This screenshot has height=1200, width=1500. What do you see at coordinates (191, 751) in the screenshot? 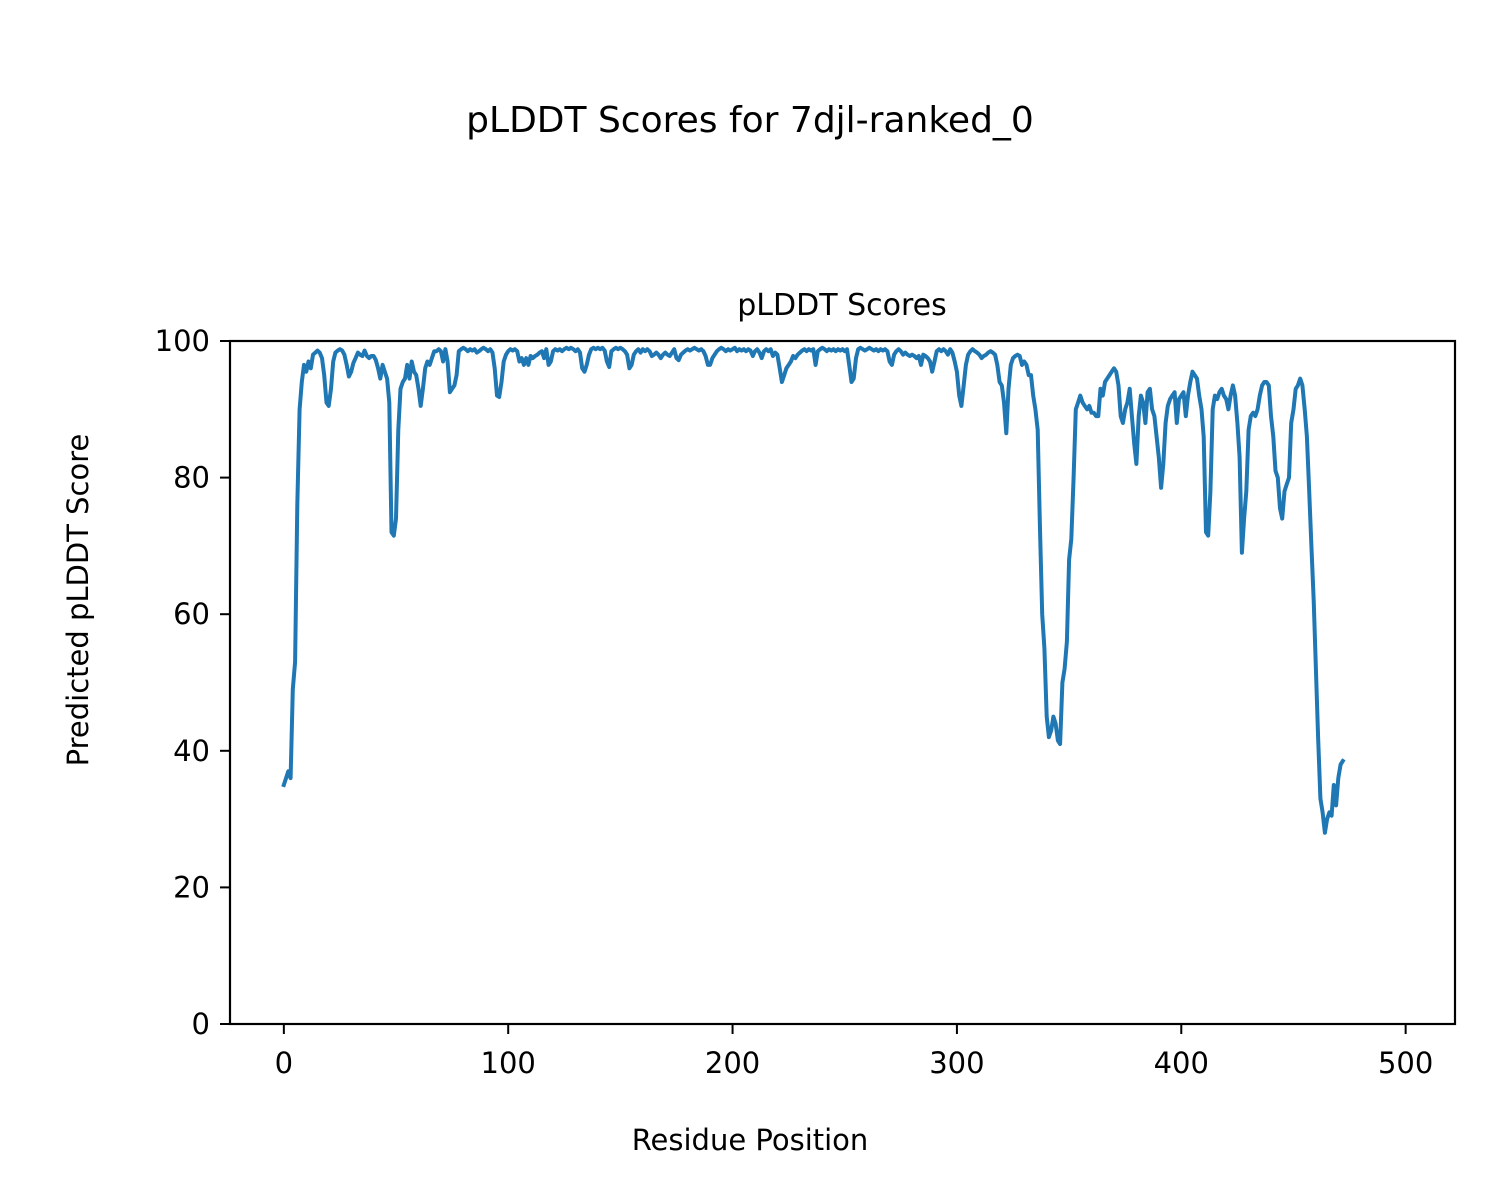
I see `y-tick-label: 40` at bounding box center [191, 751].